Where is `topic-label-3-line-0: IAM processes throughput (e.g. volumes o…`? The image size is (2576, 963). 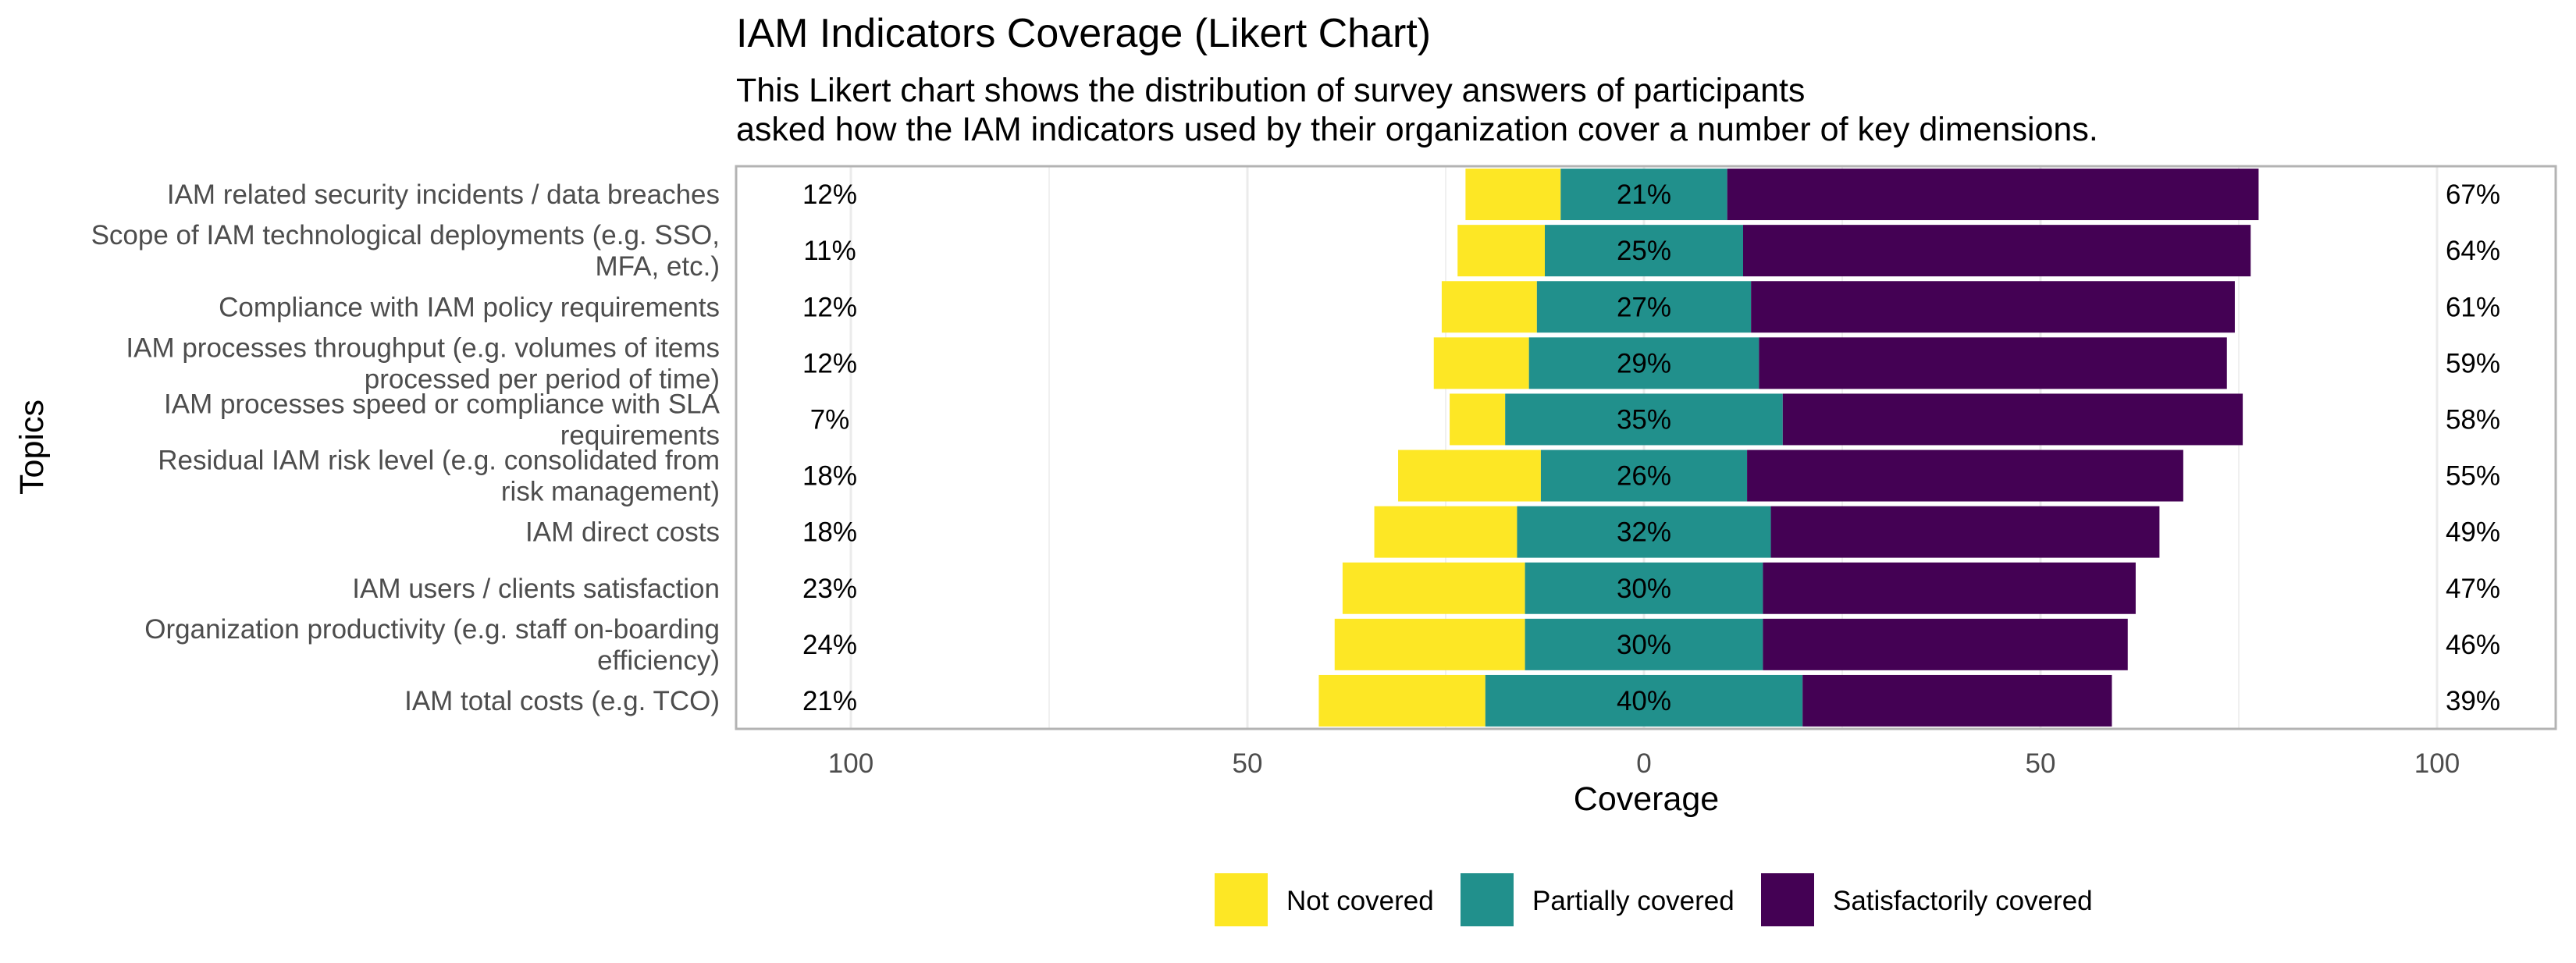
topic-label-3-line-0: IAM processes throughput (e.g. volumes o… is located at coordinates (423, 347).